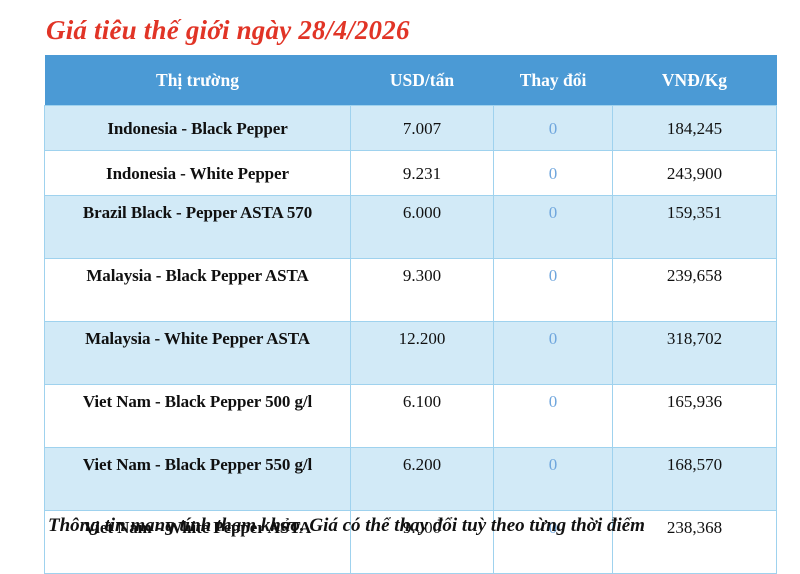 Image resolution: width=800 pixels, height=574 pixels. What do you see at coordinates (197, 173) in the screenshot?
I see `cell-market: Indonesia - White Pepper` at bounding box center [197, 173].